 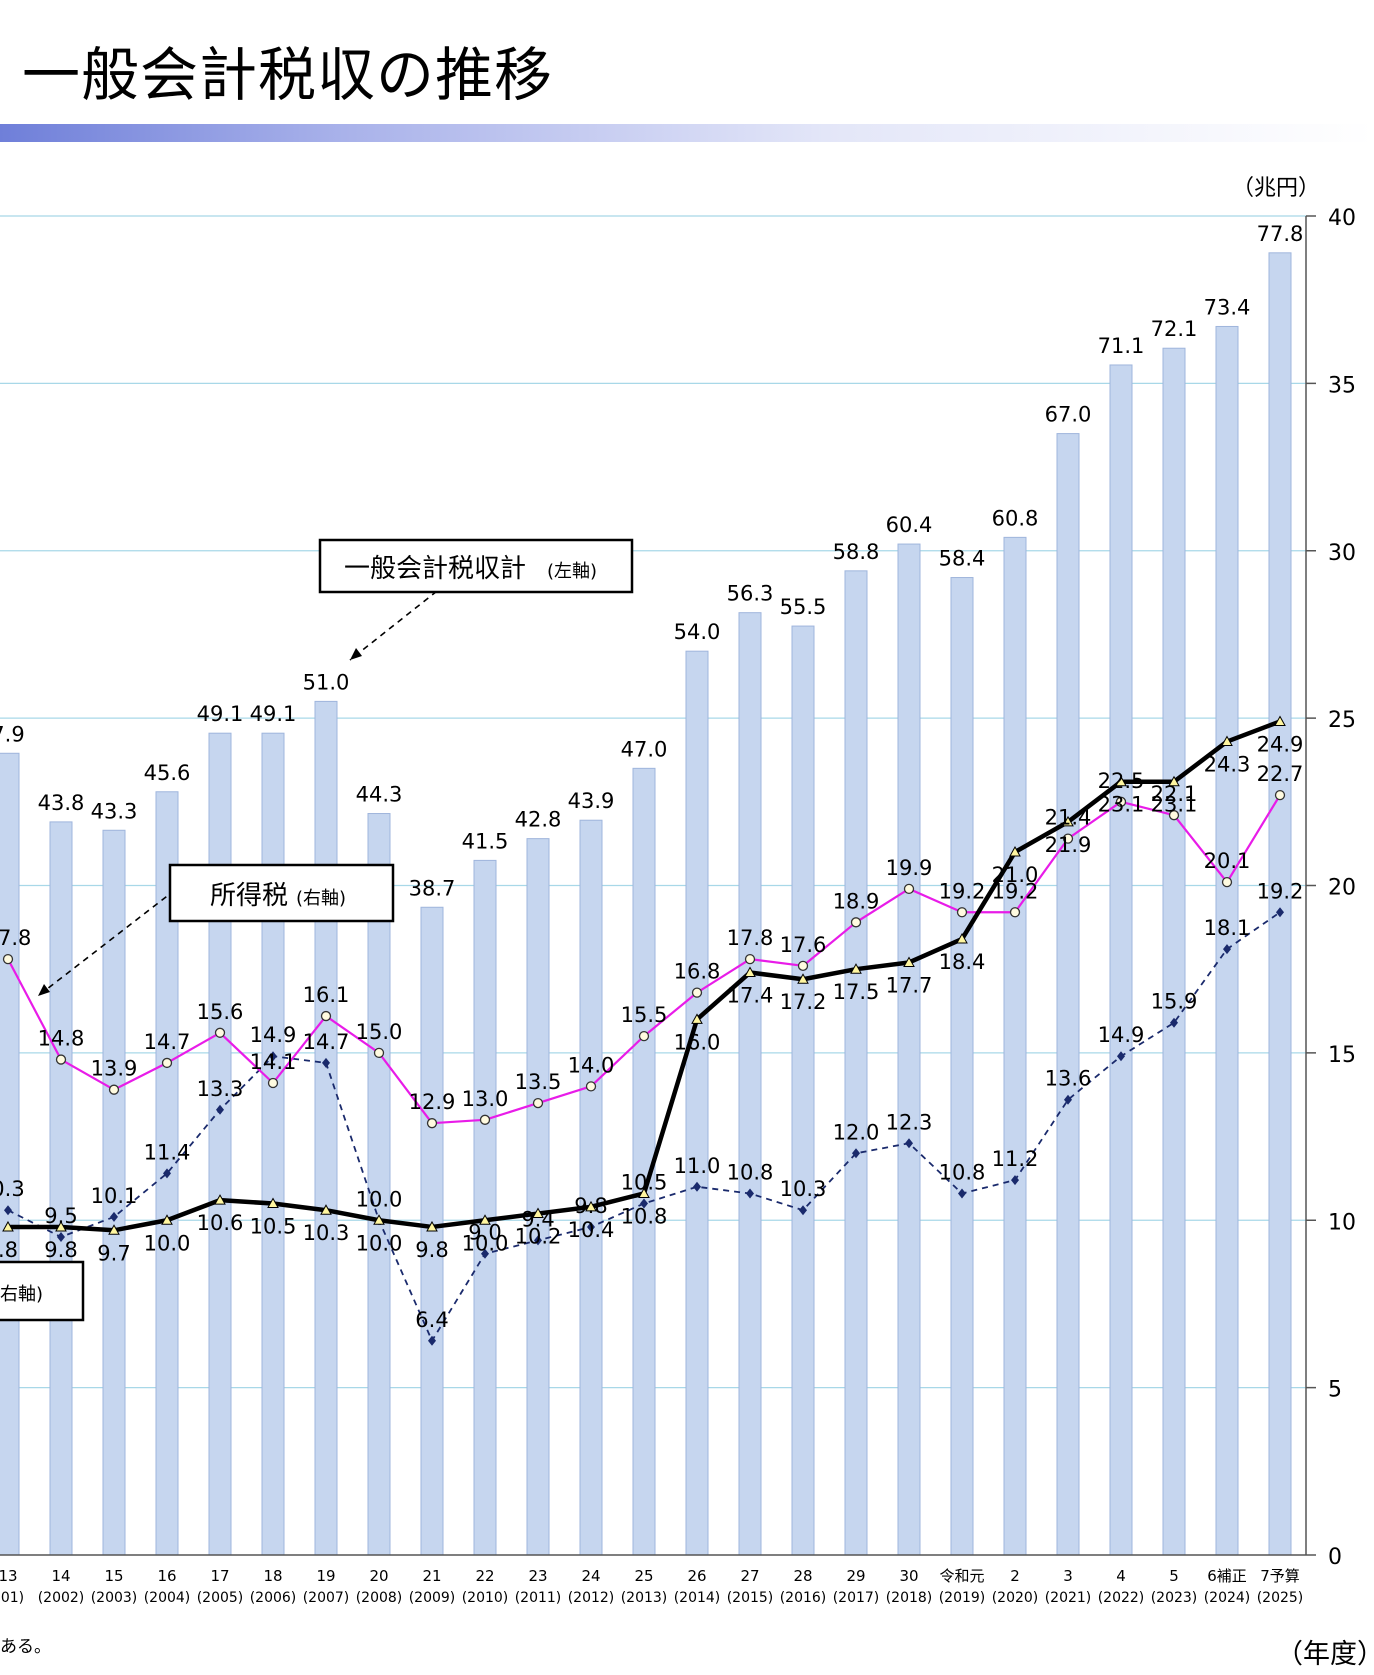 I want to click on consumption-tax-label: .8, so click(x=9, y=1250).